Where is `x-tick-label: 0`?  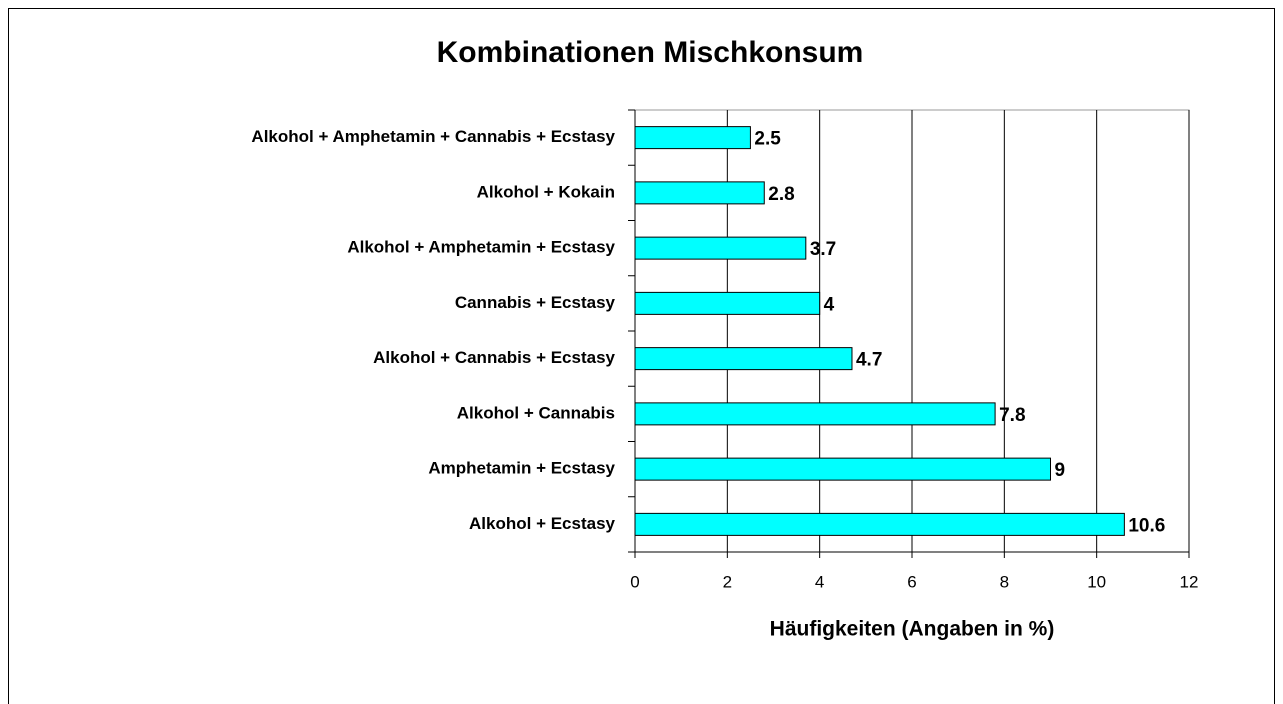
x-tick-label: 0 is located at coordinates (634, 581).